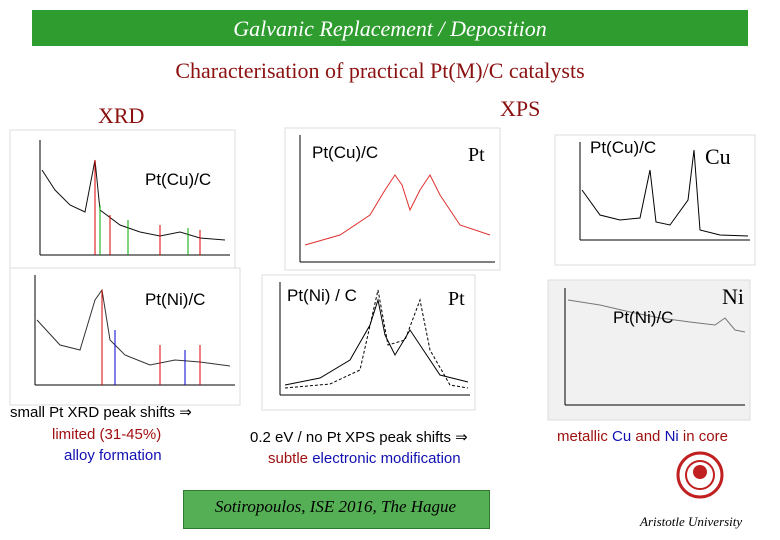 Image resolution: width=780 pixels, height=540 pixels. Describe the element at coordinates (368, 342) in the screenshot. I see `xps-pt-ni-plot` at that location.